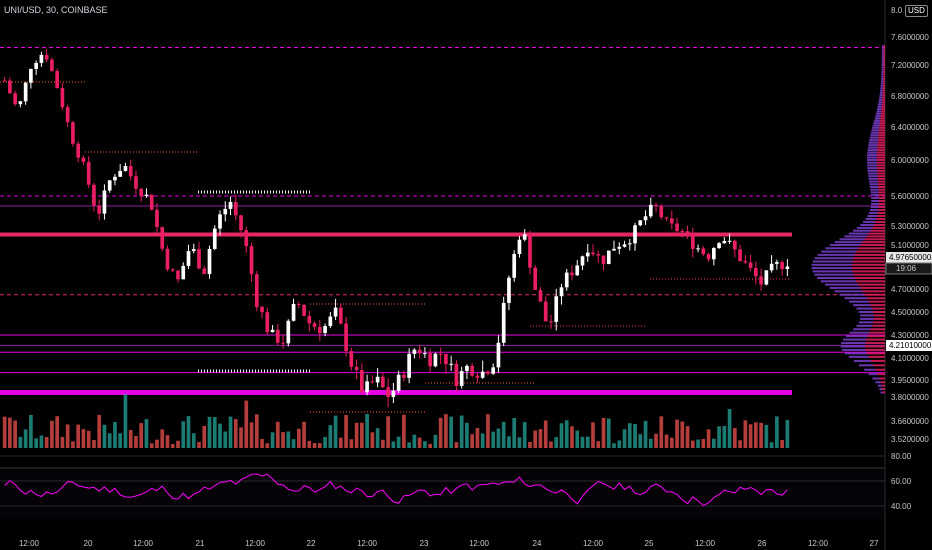 This screenshot has height=550, width=932. I want to click on x-axis-label: 20, so click(88, 543).